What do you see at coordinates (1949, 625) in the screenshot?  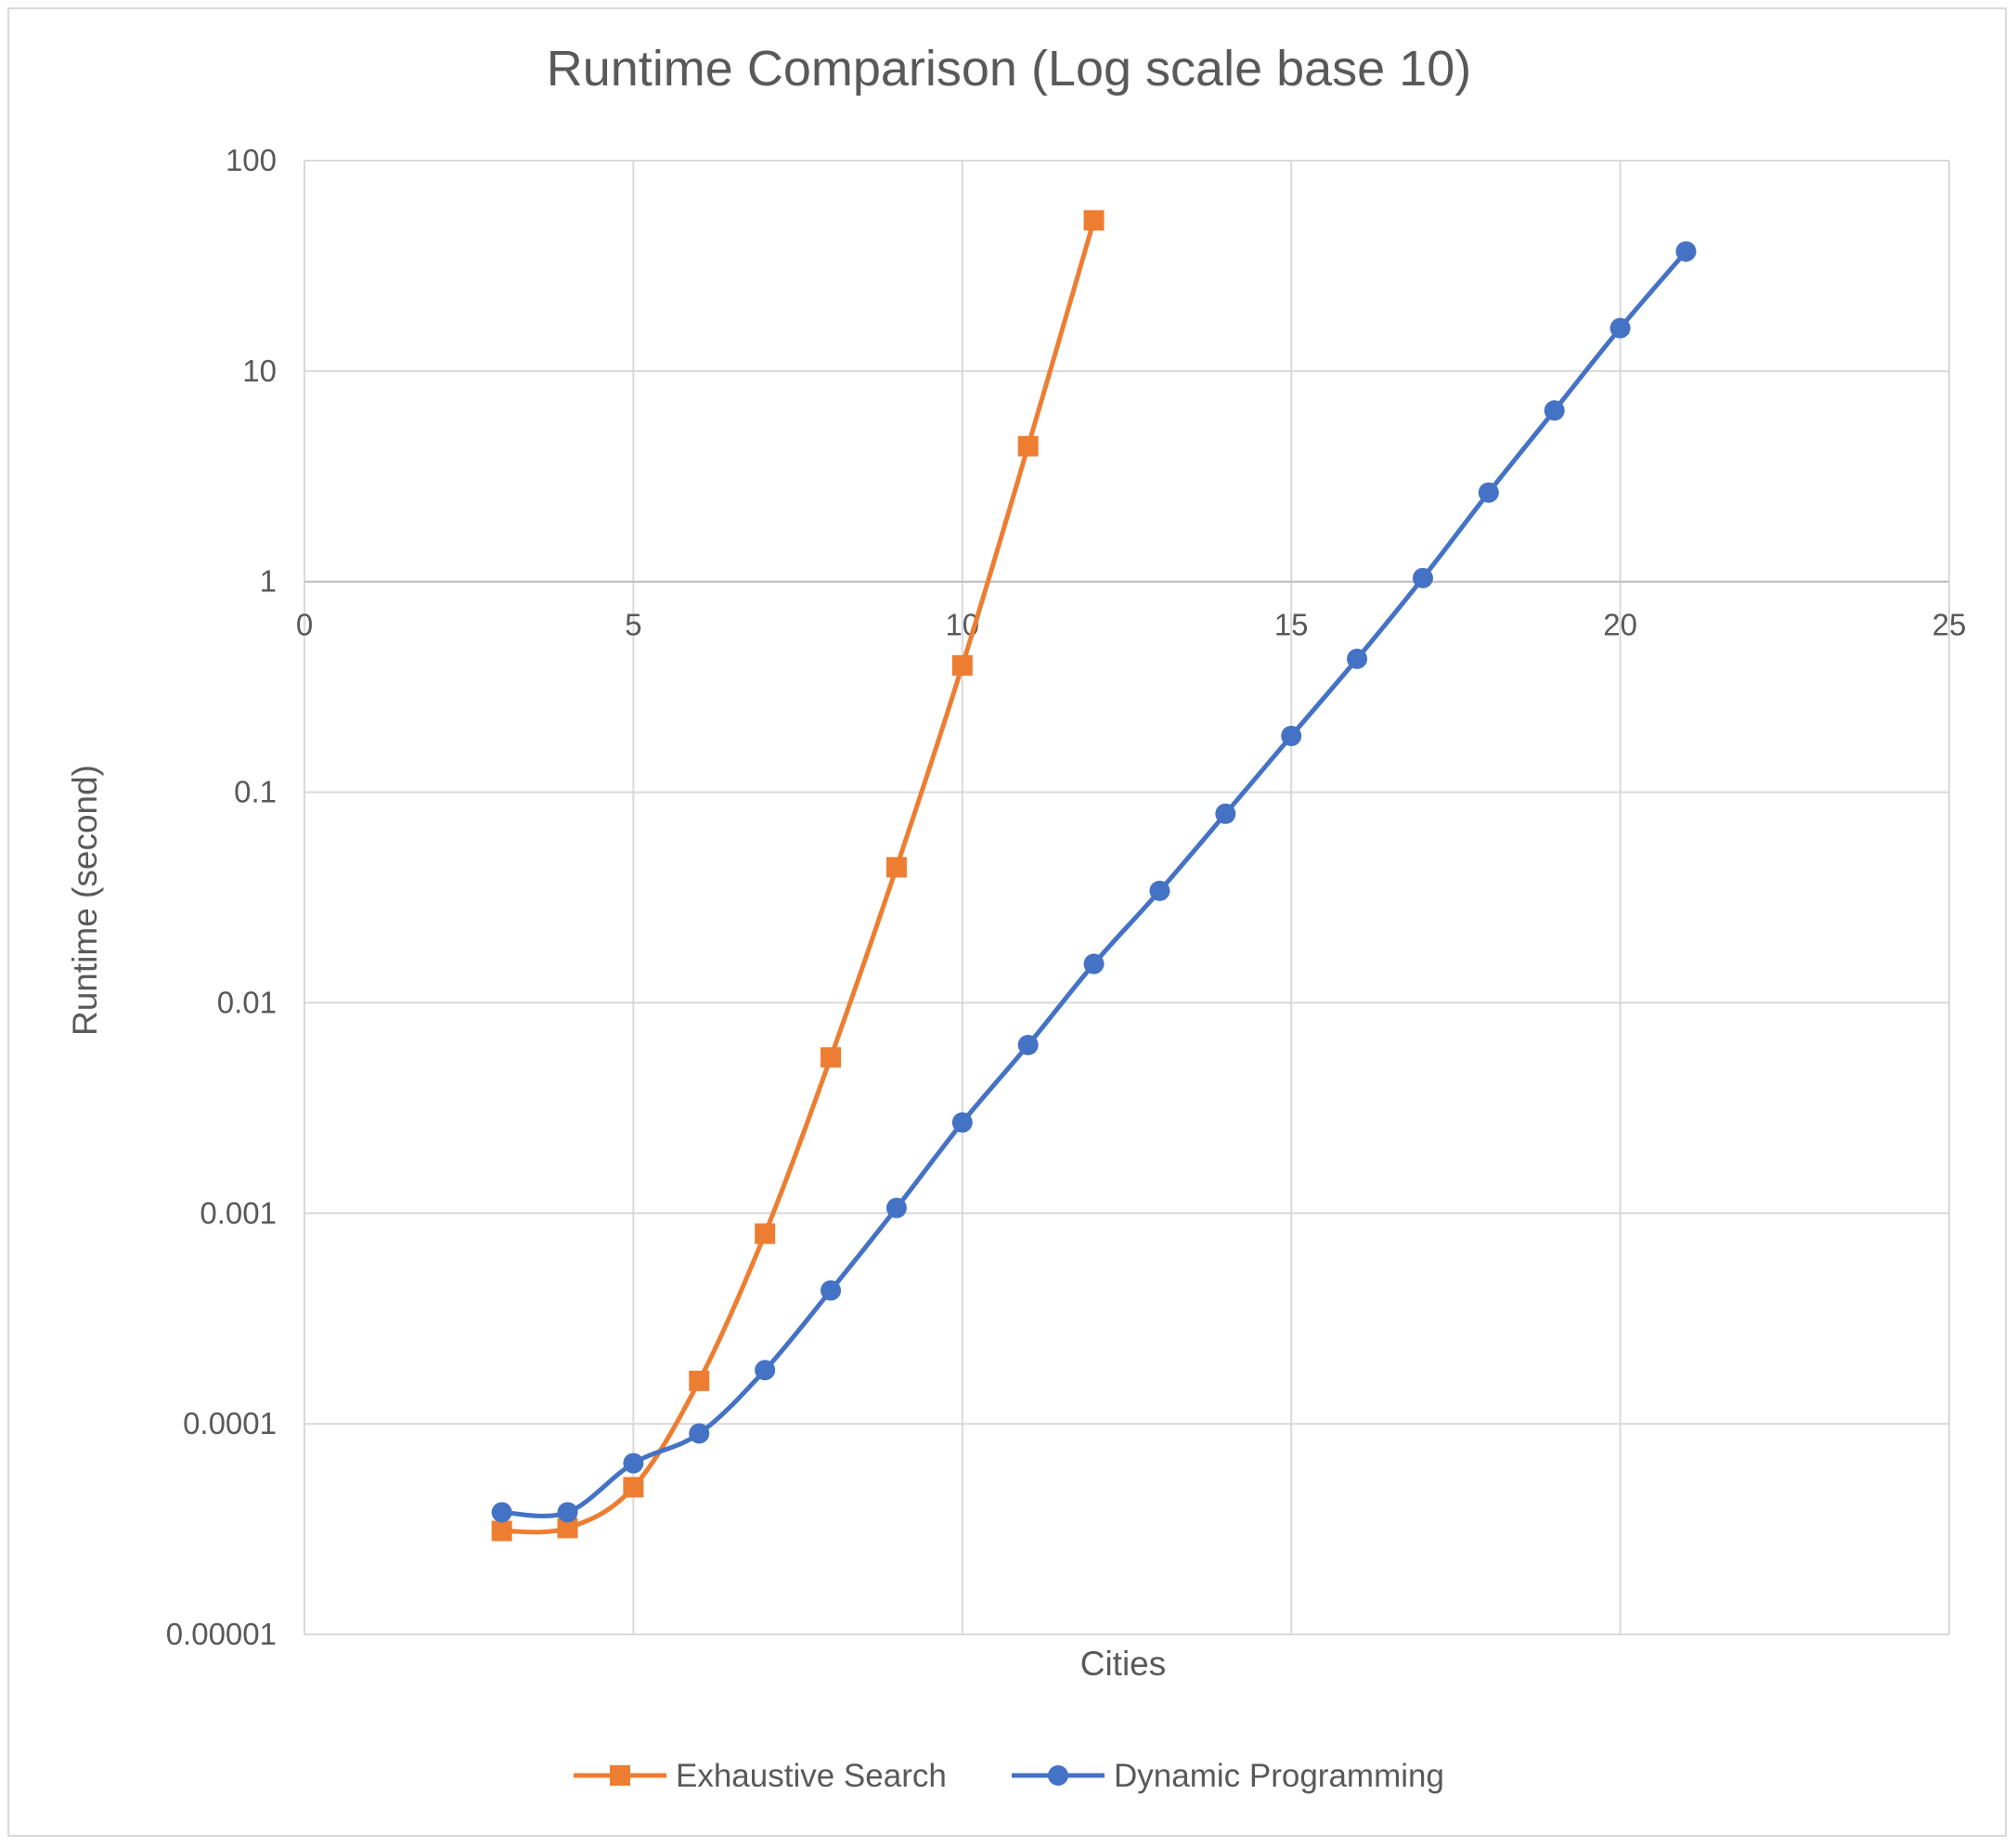 I see `x-tick-label: 25` at bounding box center [1949, 625].